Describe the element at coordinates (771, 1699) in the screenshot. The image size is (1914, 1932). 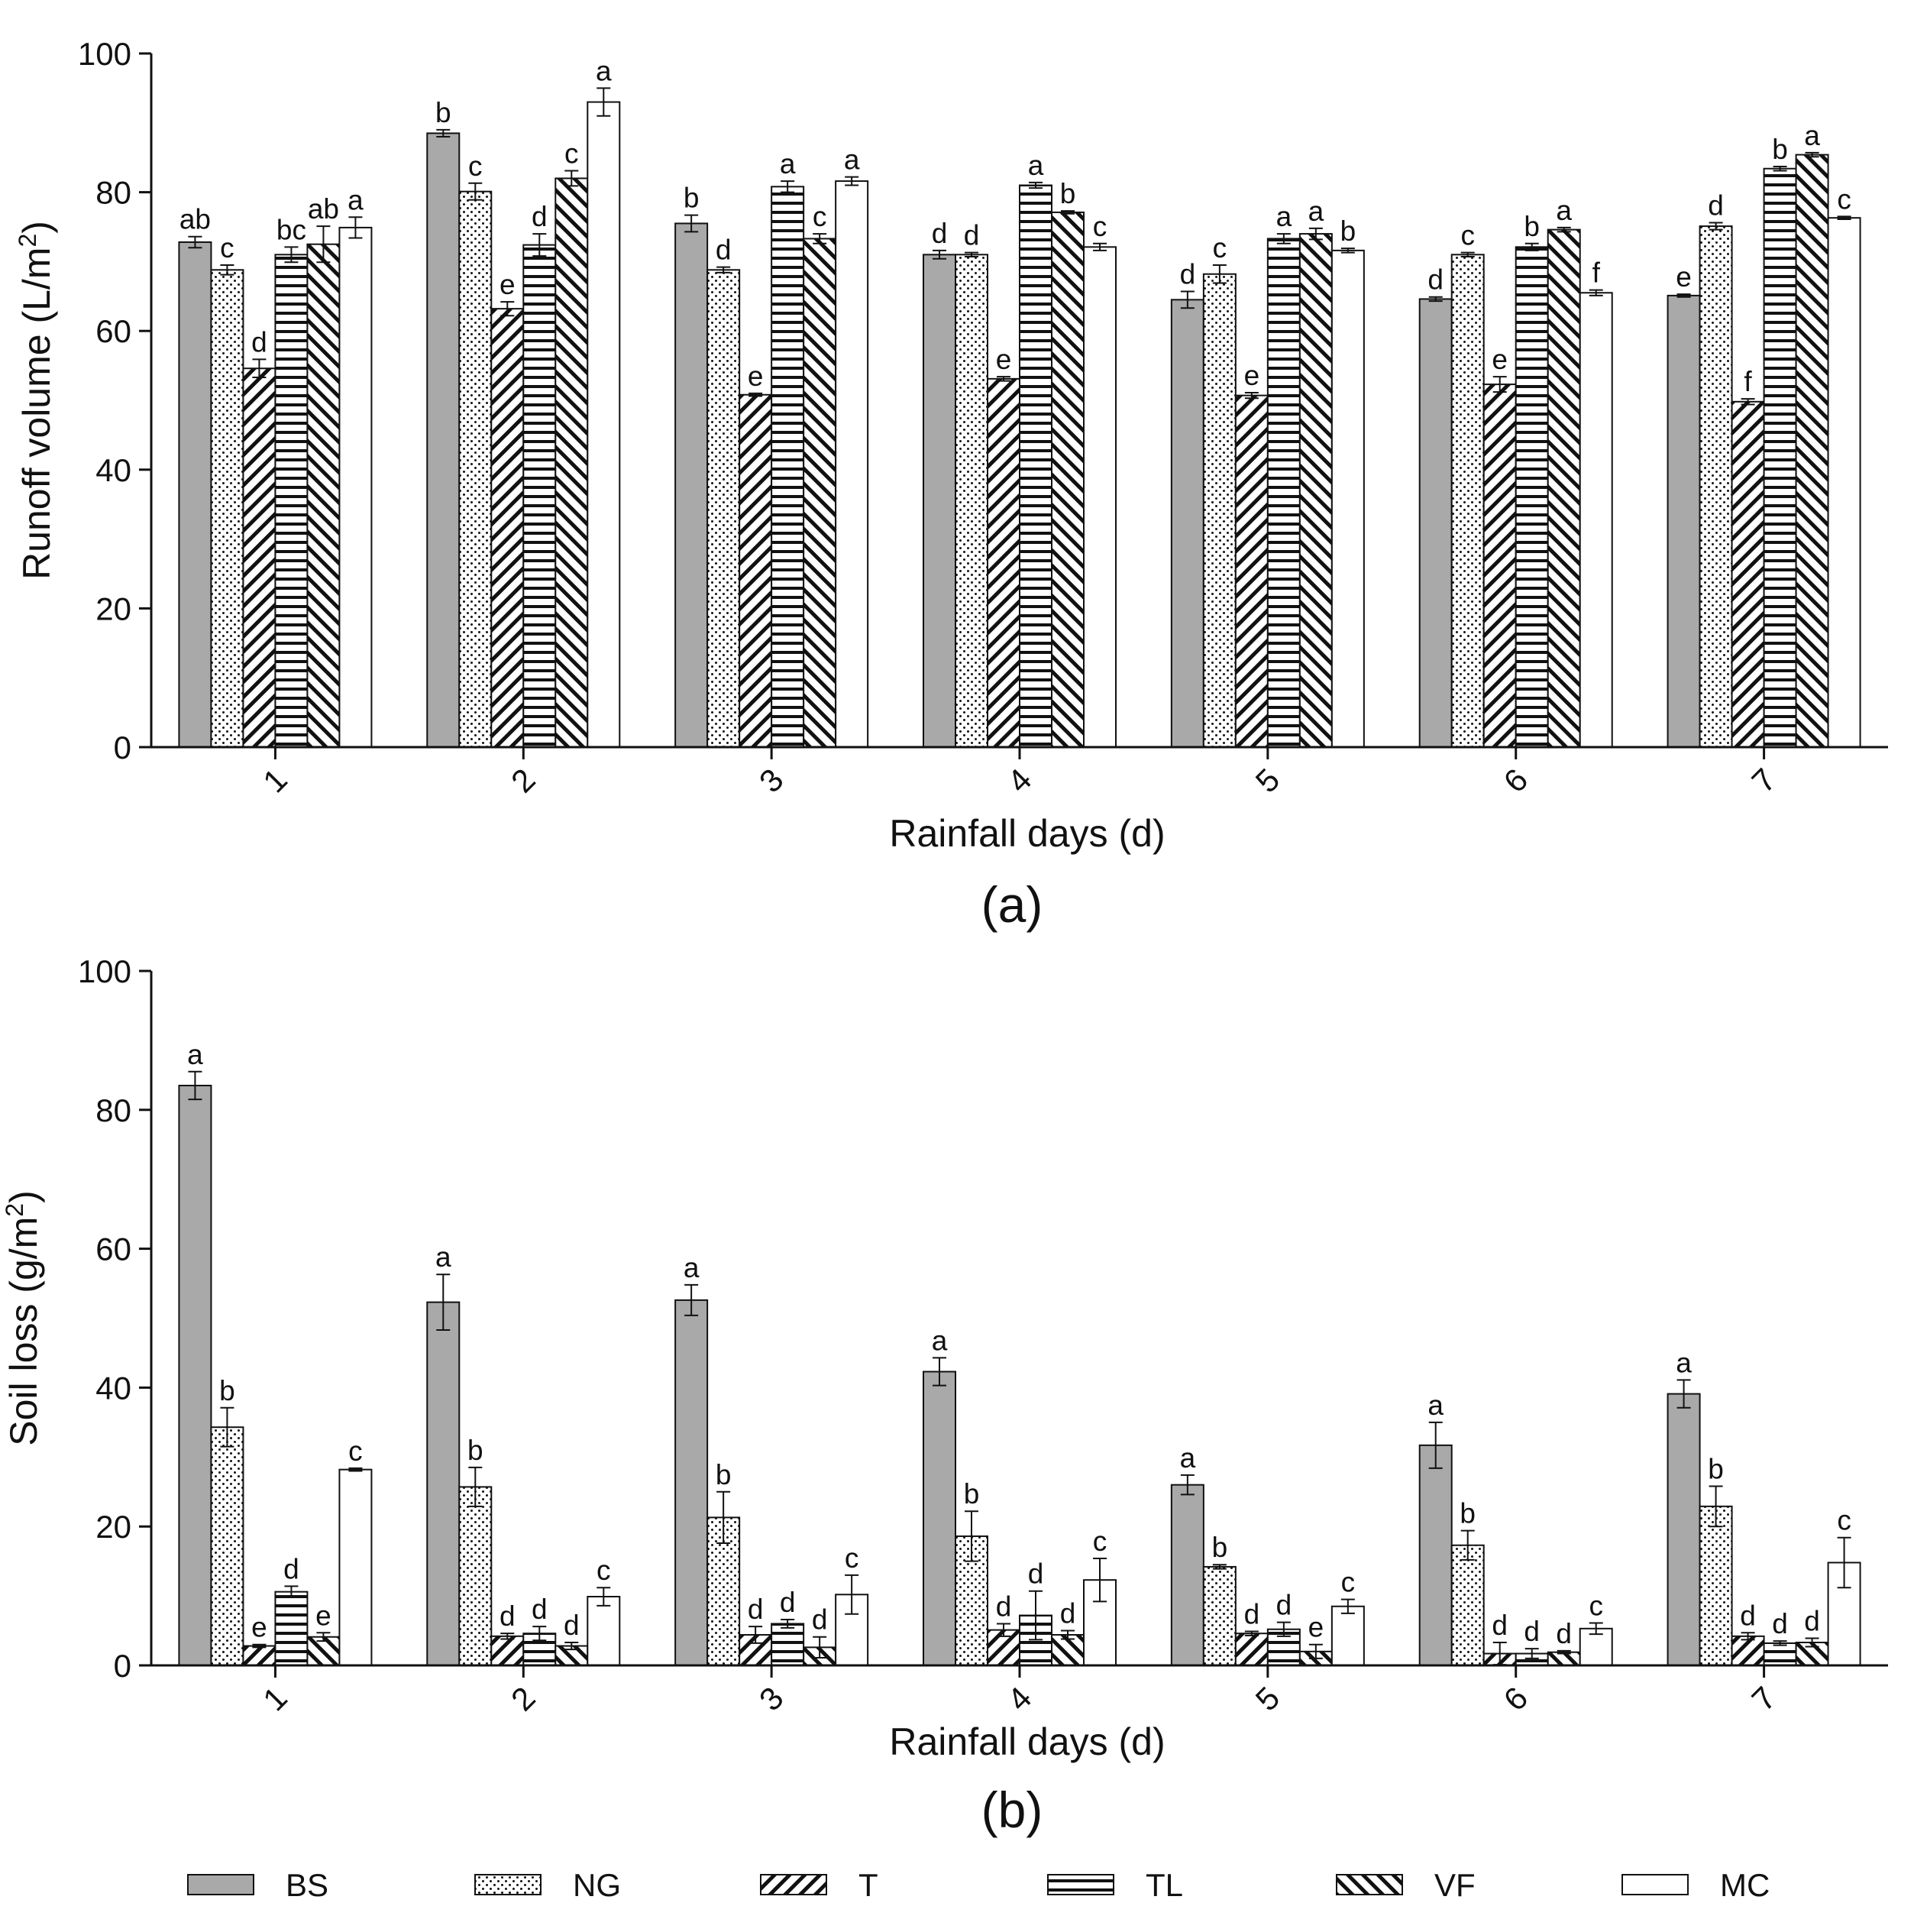
I see `x-tick-label: 3` at that location.